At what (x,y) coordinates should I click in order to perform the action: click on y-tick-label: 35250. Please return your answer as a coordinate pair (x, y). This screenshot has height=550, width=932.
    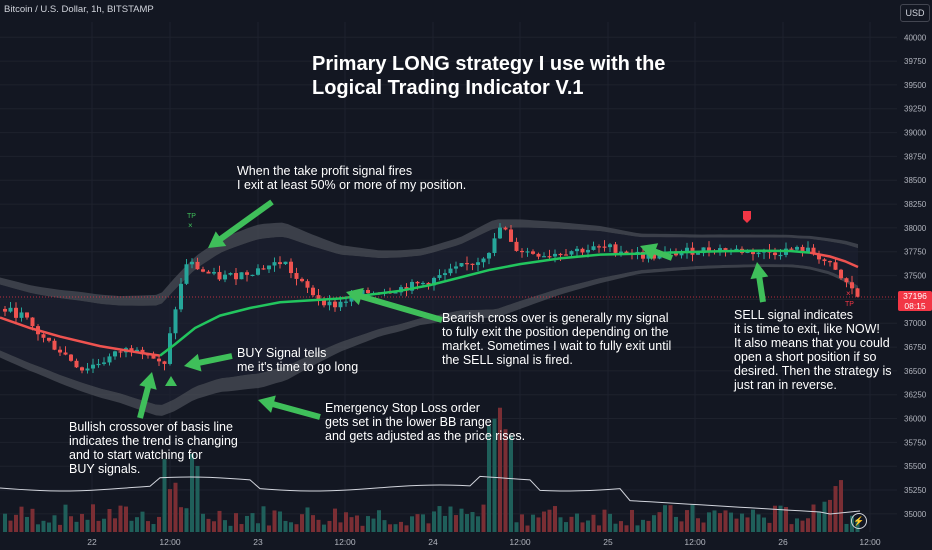
    Looking at the image, I should click on (915, 490).